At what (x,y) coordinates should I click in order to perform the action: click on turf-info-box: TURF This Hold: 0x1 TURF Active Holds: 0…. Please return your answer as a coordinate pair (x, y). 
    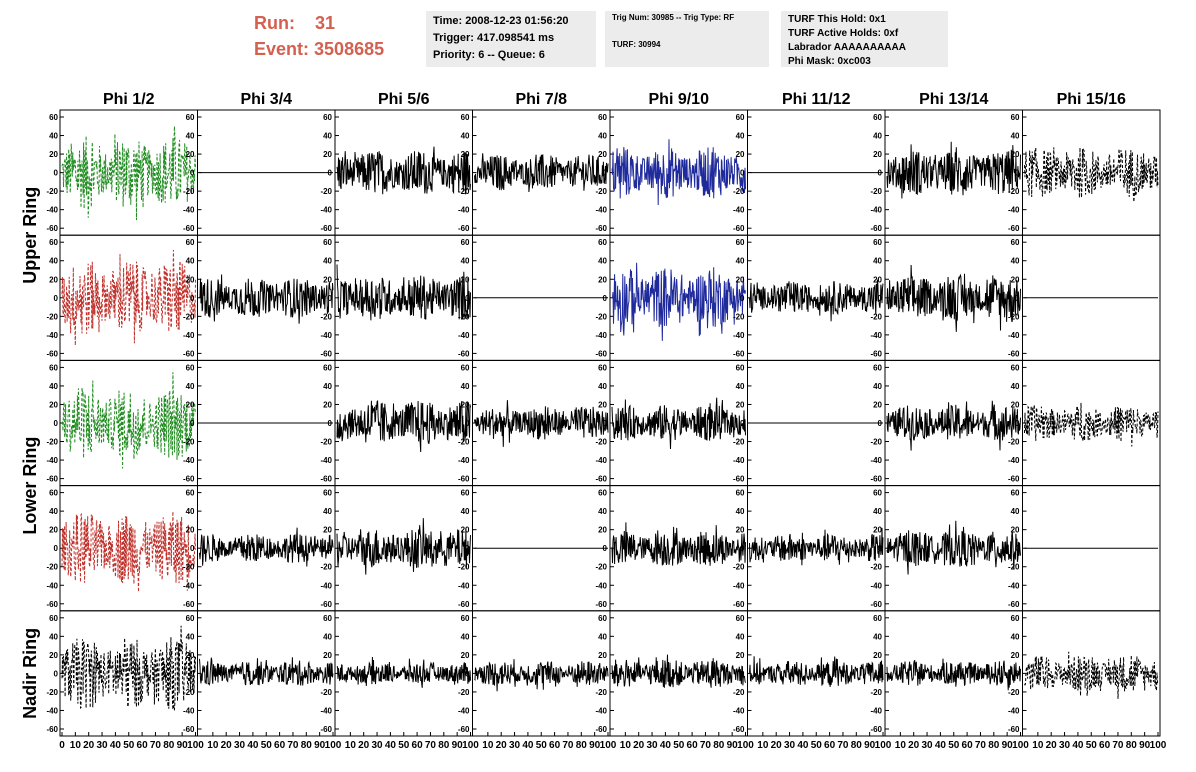
    Looking at the image, I should click on (864, 39).